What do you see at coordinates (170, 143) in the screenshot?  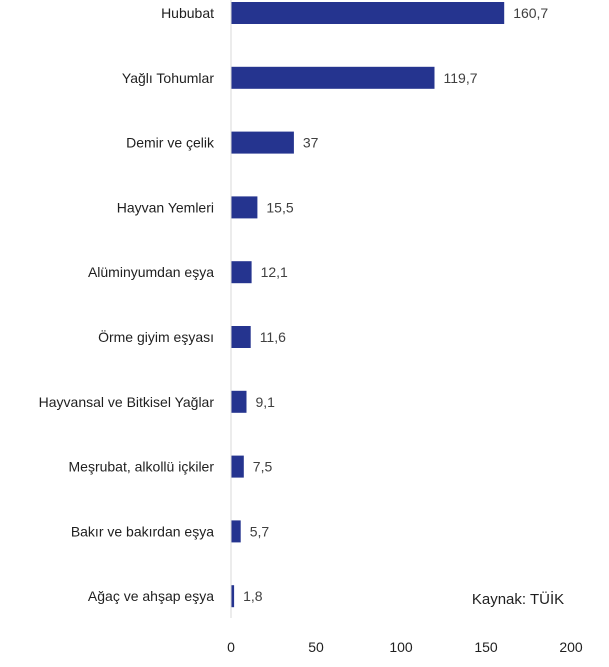 I see `category-label: Demir ve çelik` at bounding box center [170, 143].